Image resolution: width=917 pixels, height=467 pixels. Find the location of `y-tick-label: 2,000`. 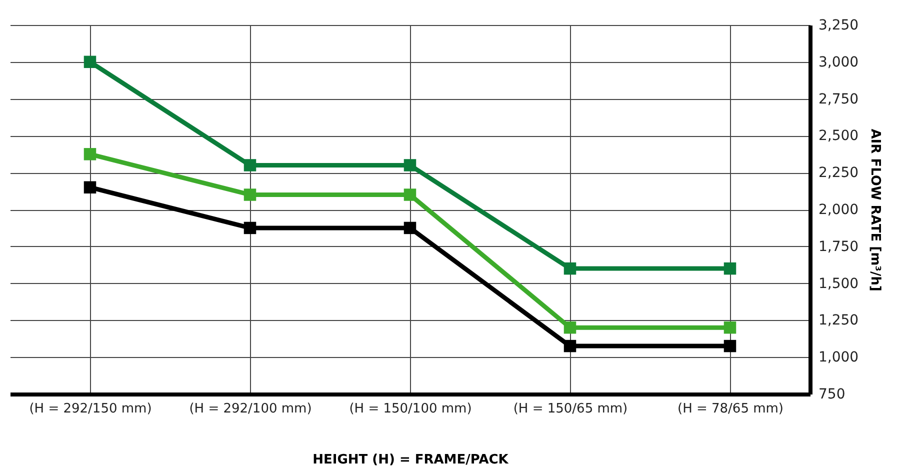

y-tick-label: 2,000 is located at coordinates (838, 210).